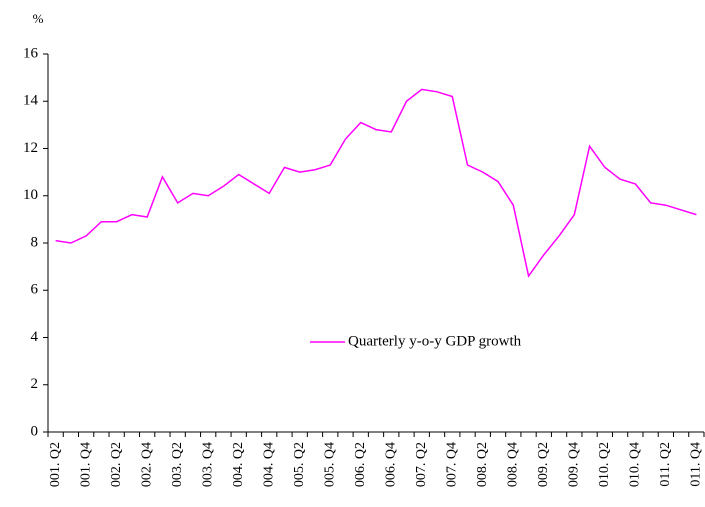 The image size is (705, 507). Describe the element at coordinates (435, 341) in the screenshot. I see `legend-label: Quarterly y-o-y GDP growth` at that location.